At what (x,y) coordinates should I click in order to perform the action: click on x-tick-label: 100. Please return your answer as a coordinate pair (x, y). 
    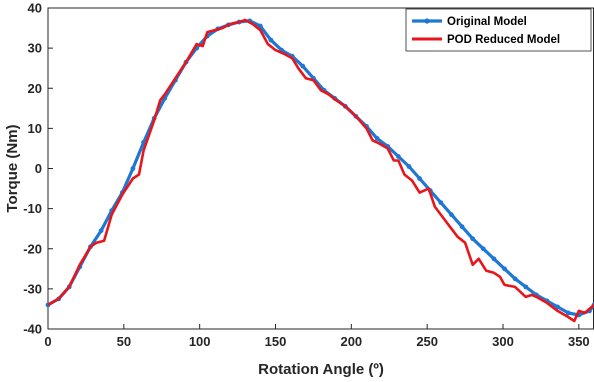
    Looking at the image, I should click on (200, 341).